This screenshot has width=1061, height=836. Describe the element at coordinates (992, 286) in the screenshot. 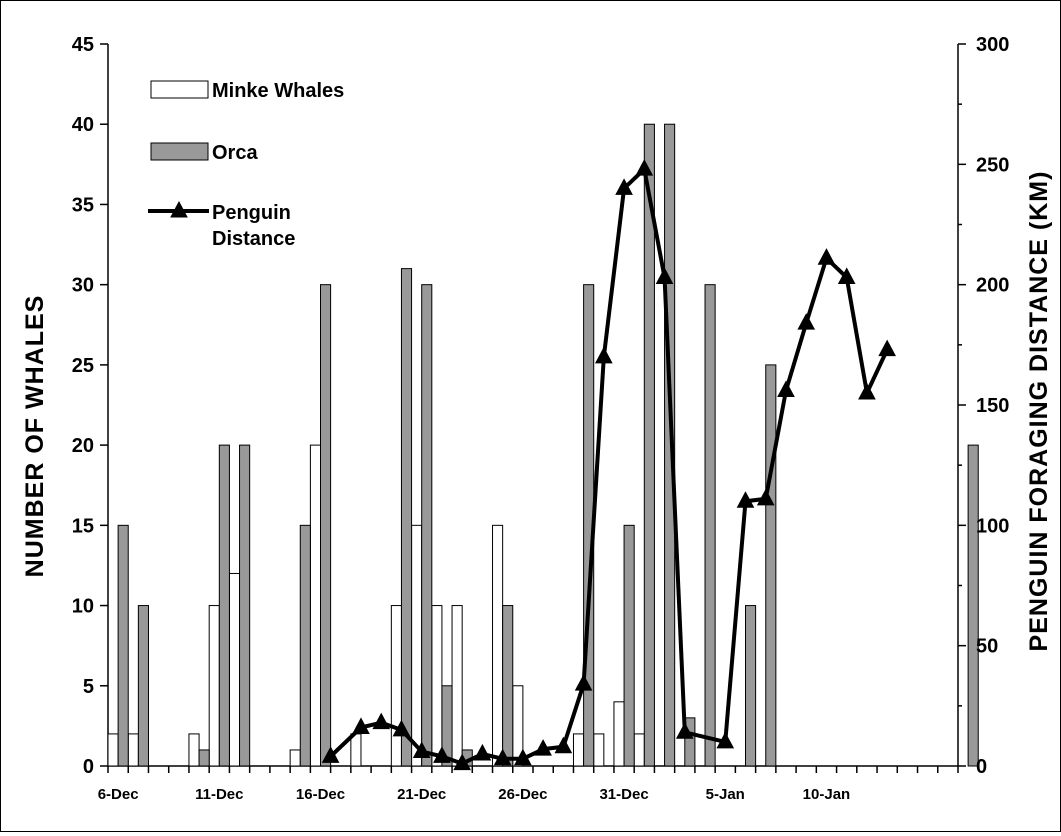

I see `y-right-tick-label: 200` at that location.